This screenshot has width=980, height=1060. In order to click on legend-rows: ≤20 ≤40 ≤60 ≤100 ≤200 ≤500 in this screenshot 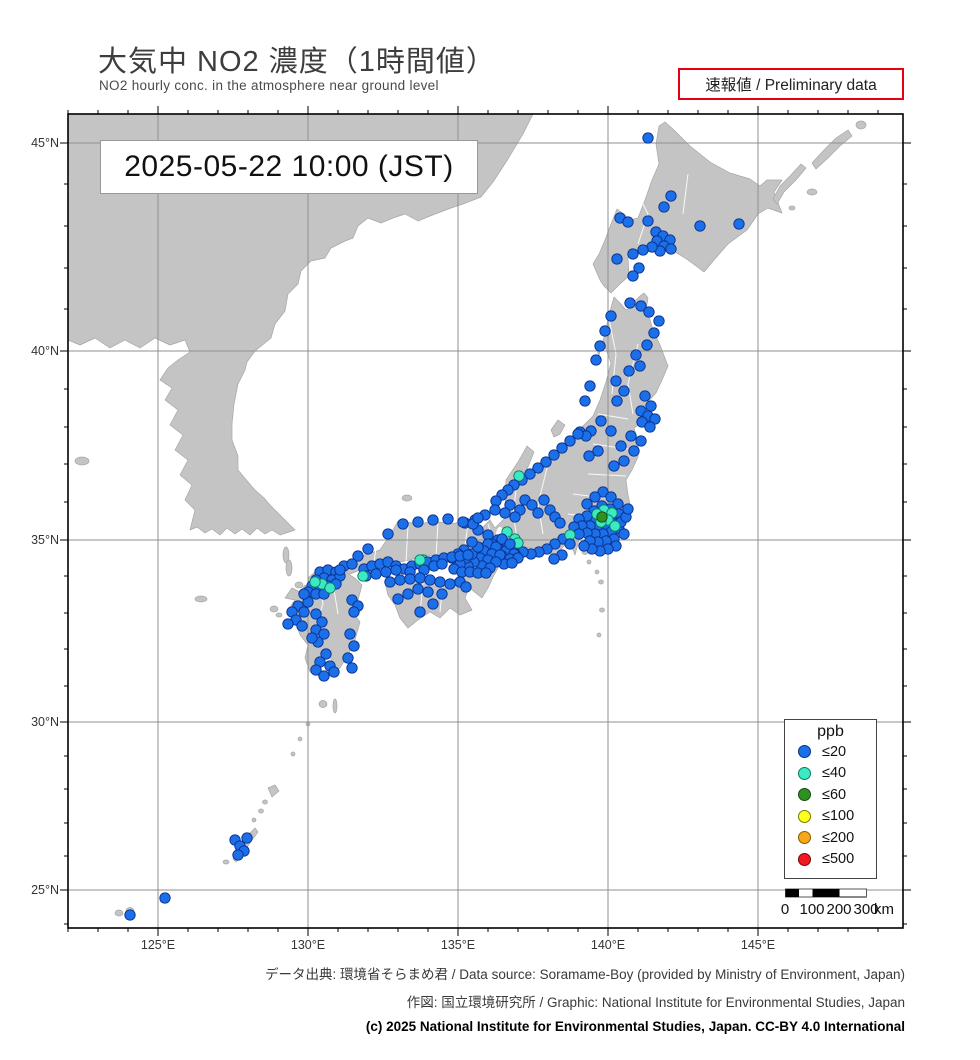, I will do `click(830, 805)`.